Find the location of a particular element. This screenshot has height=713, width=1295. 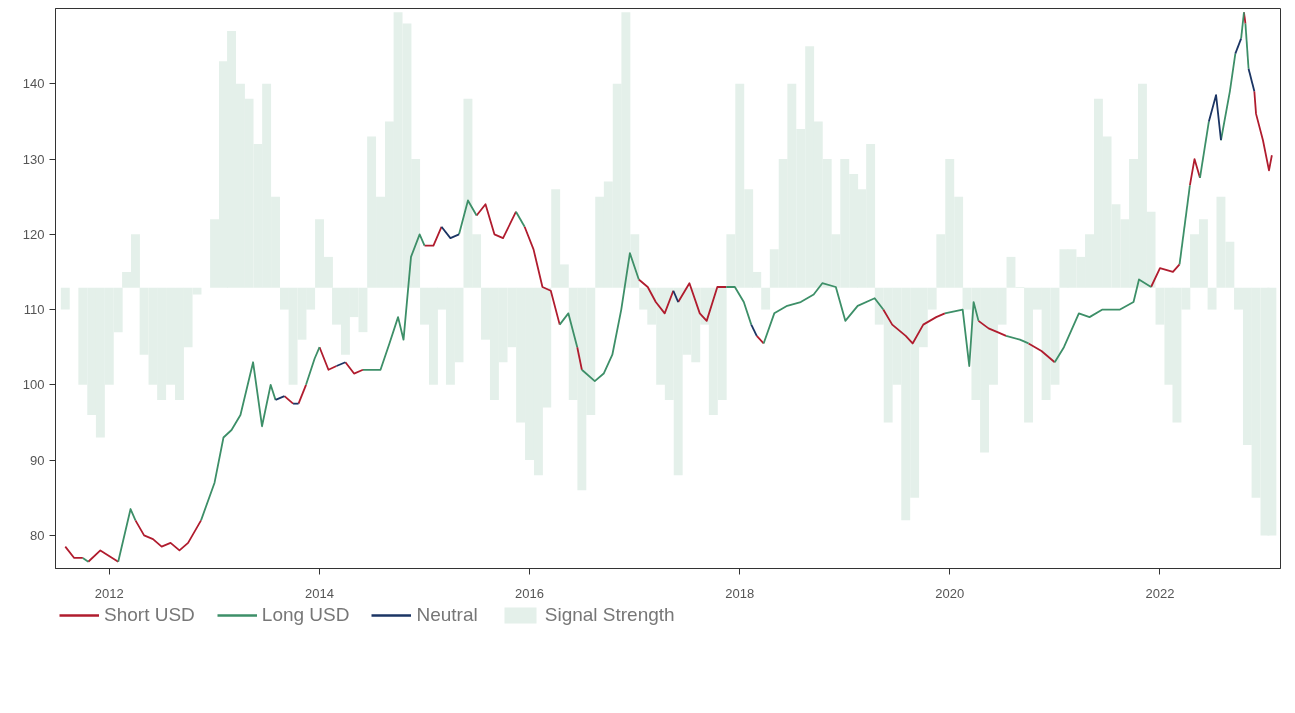

legend-label: Long USD is located at coordinates (305, 615).